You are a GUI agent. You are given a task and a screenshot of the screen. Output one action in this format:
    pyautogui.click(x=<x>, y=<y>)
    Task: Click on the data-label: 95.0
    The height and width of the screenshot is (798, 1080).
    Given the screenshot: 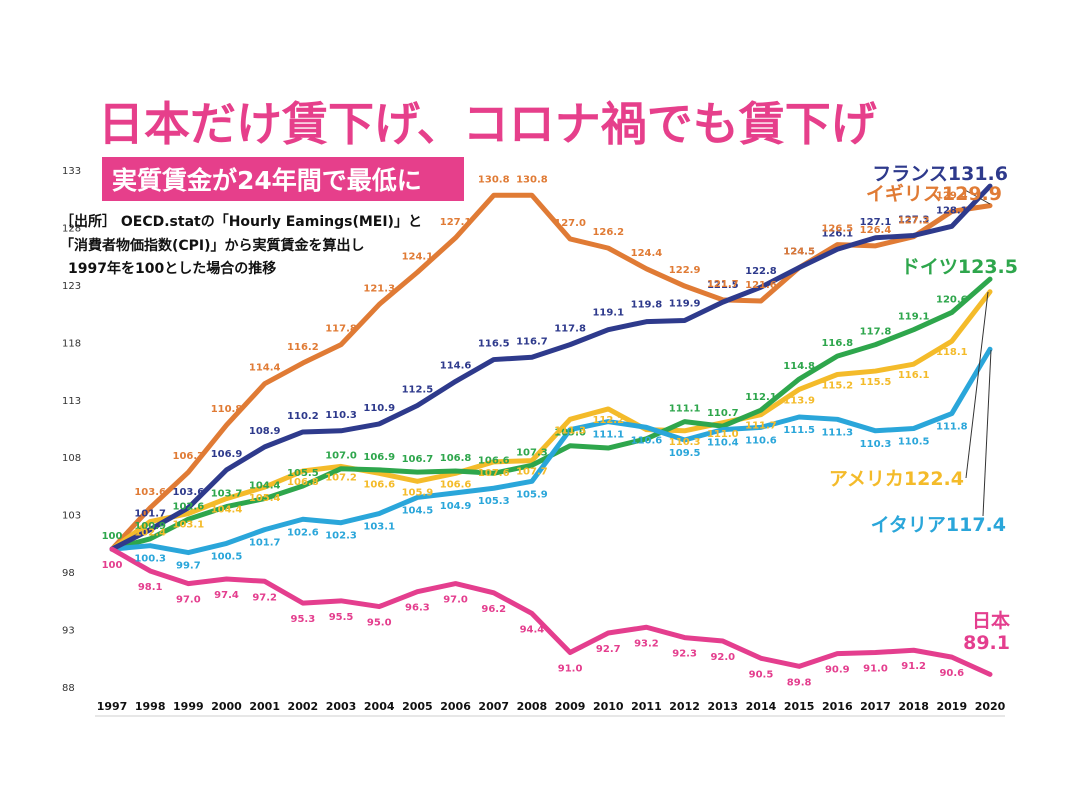 What is the action you would take?
    pyautogui.click(x=379, y=623)
    